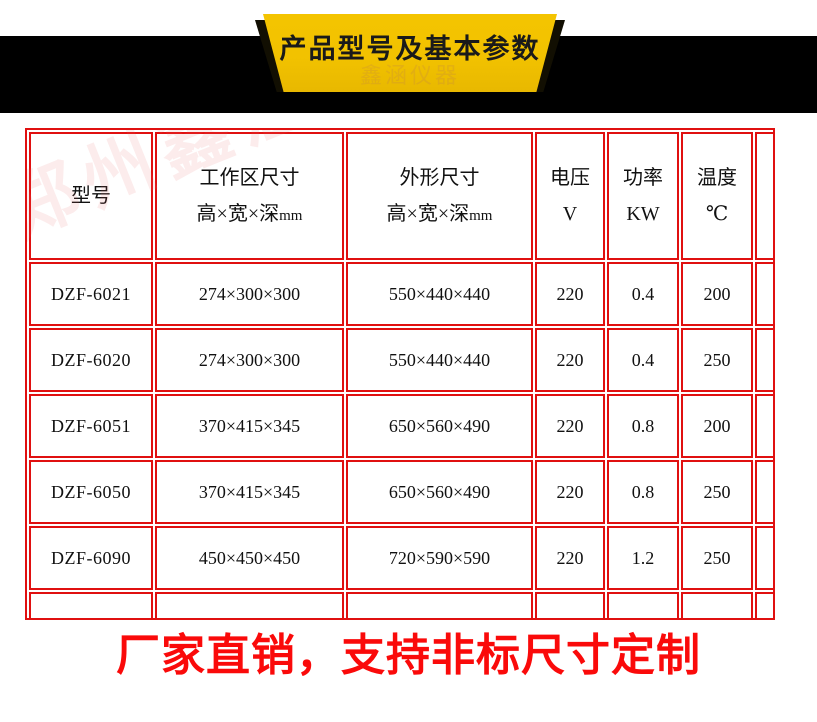  Describe the element at coordinates (91, 196) in the screenshot. I see `column-header-model: 型号` at that location.